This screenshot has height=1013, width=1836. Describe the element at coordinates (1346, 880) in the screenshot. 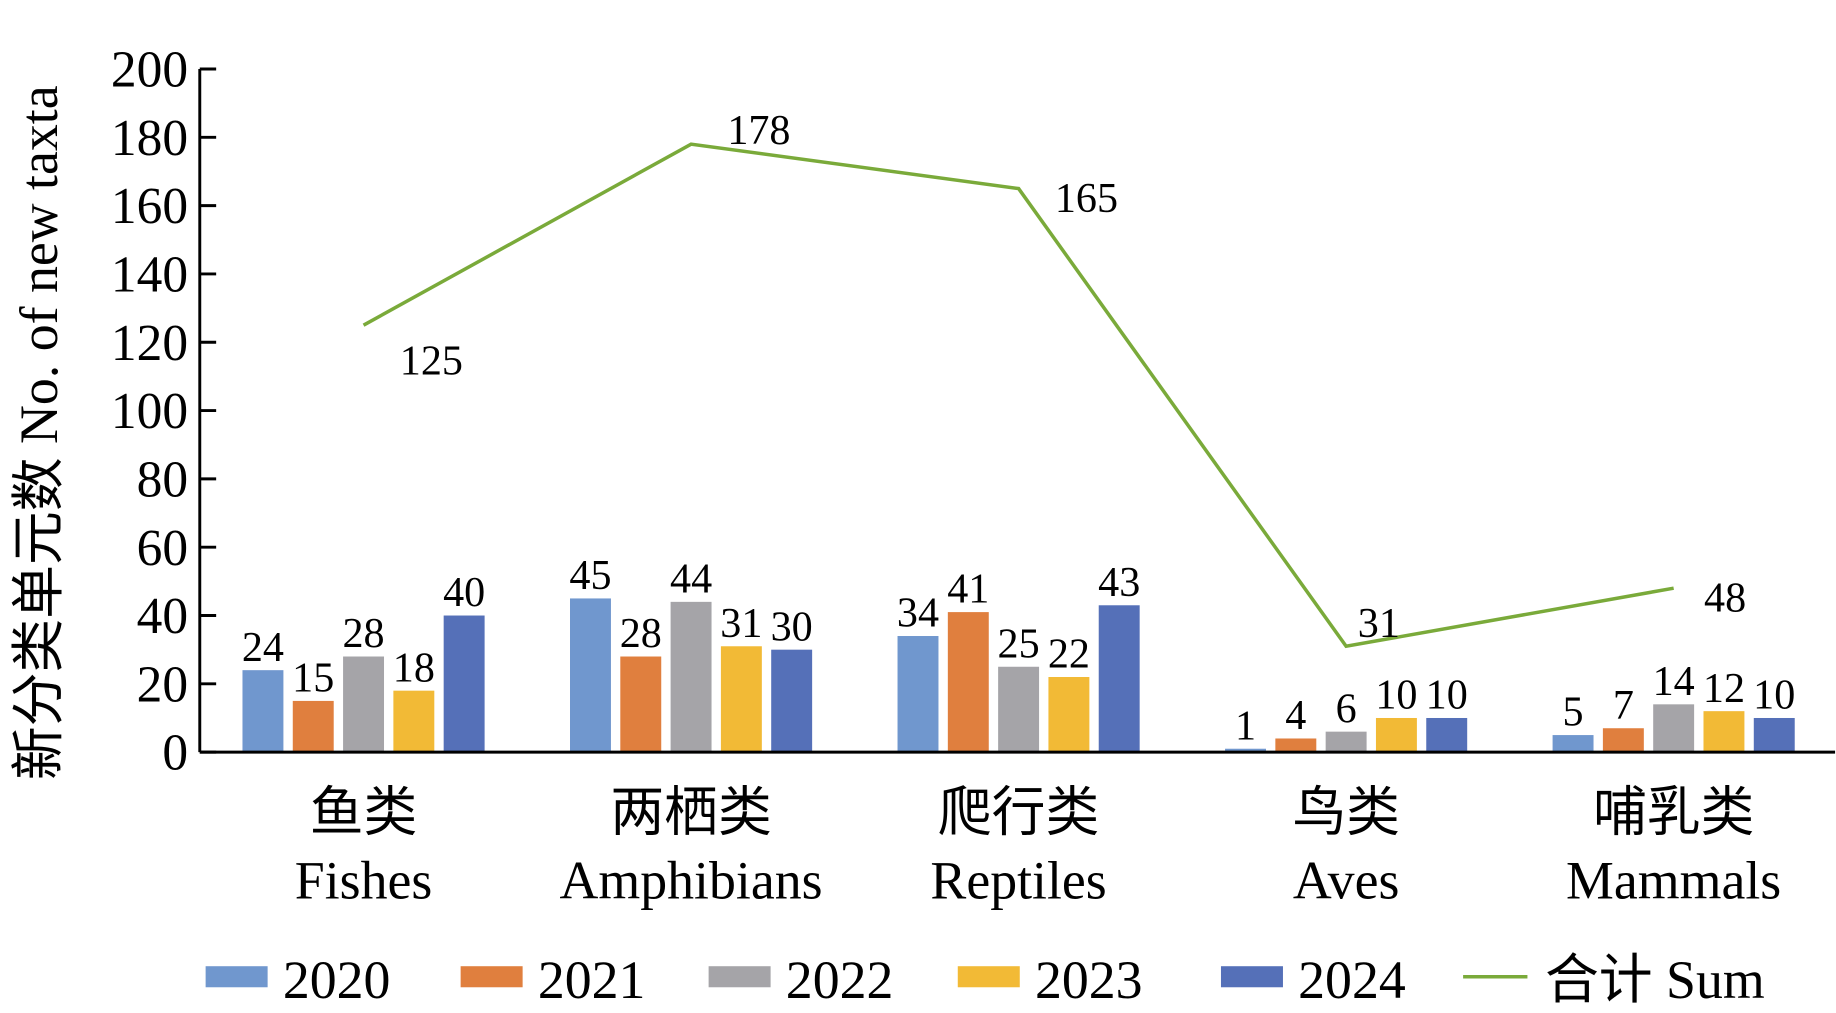

I see `category-label-en: Aves` at that location.